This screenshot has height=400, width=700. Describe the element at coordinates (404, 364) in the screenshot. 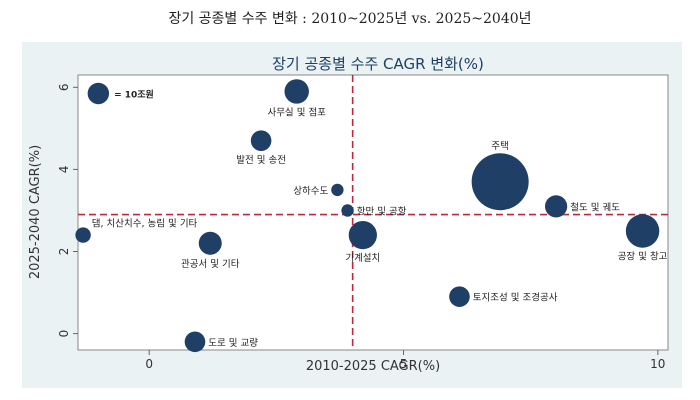

I see `x-tick-label: 5` at that location.